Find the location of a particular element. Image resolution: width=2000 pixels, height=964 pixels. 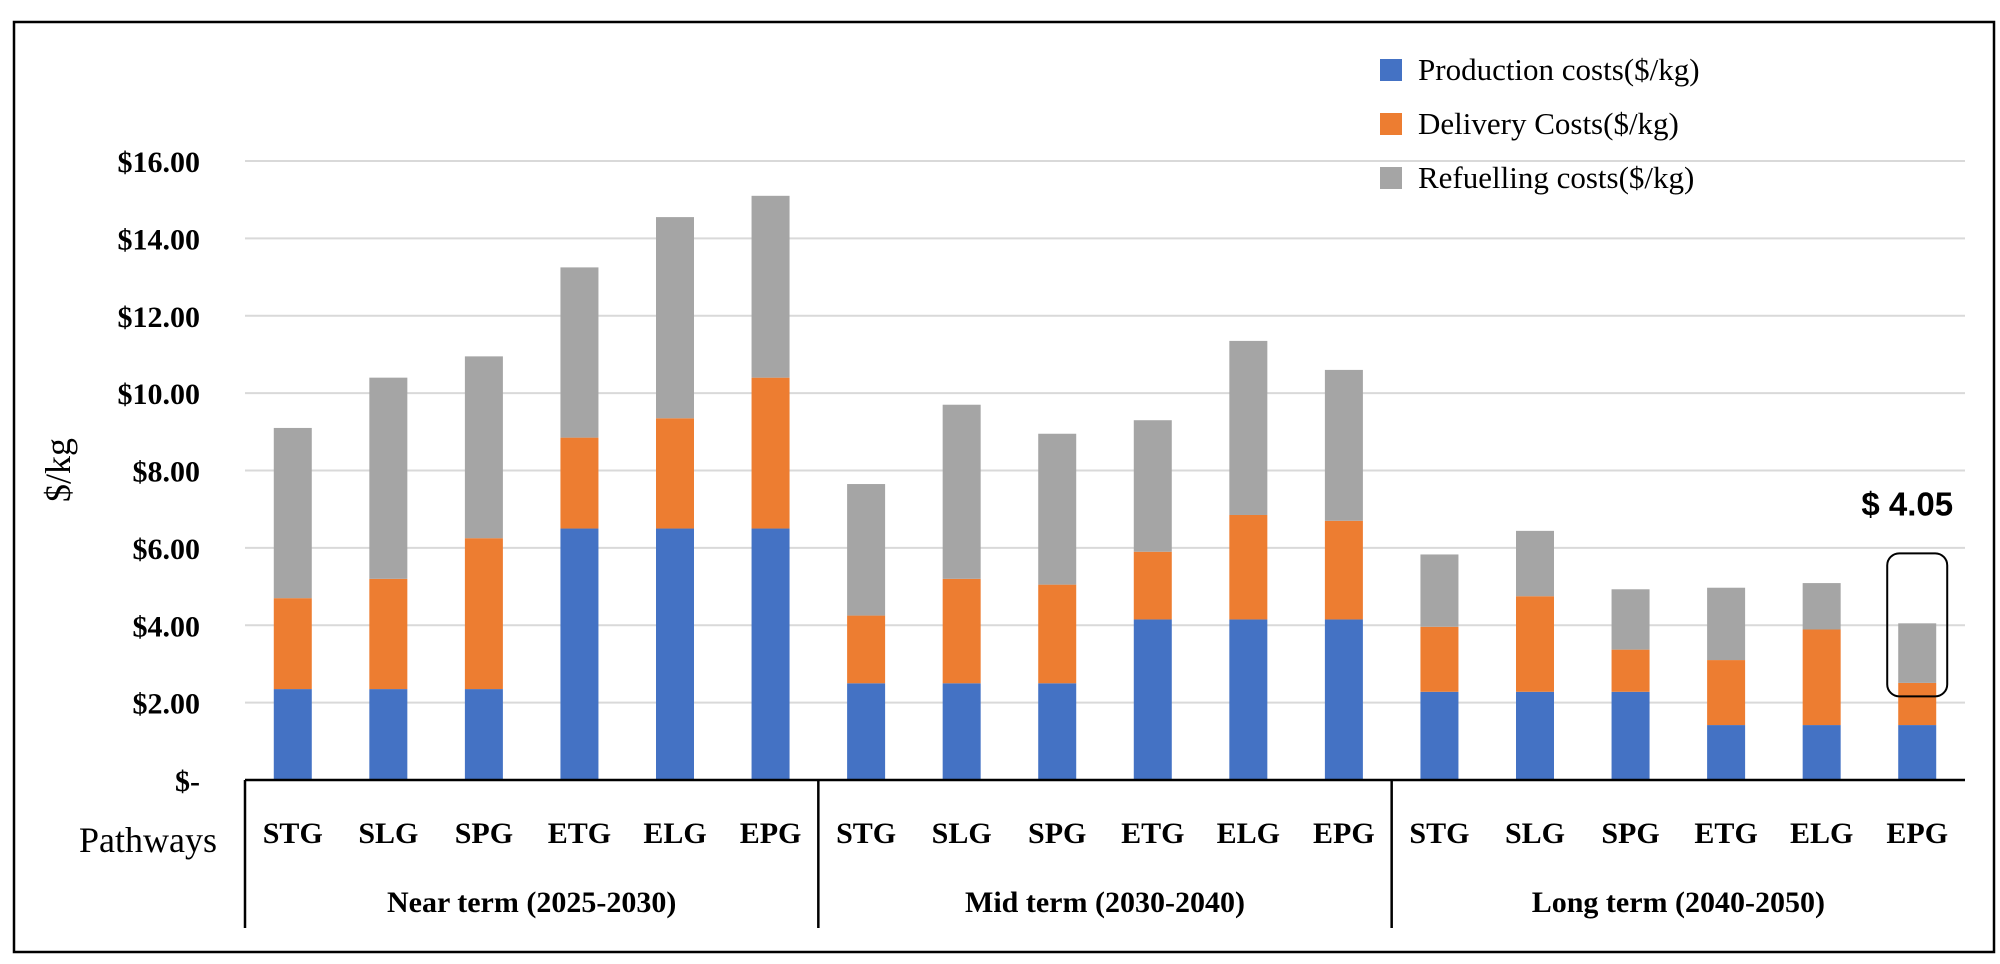

annotation-label: $ 4.05 is located at coordinates (1907, 503).